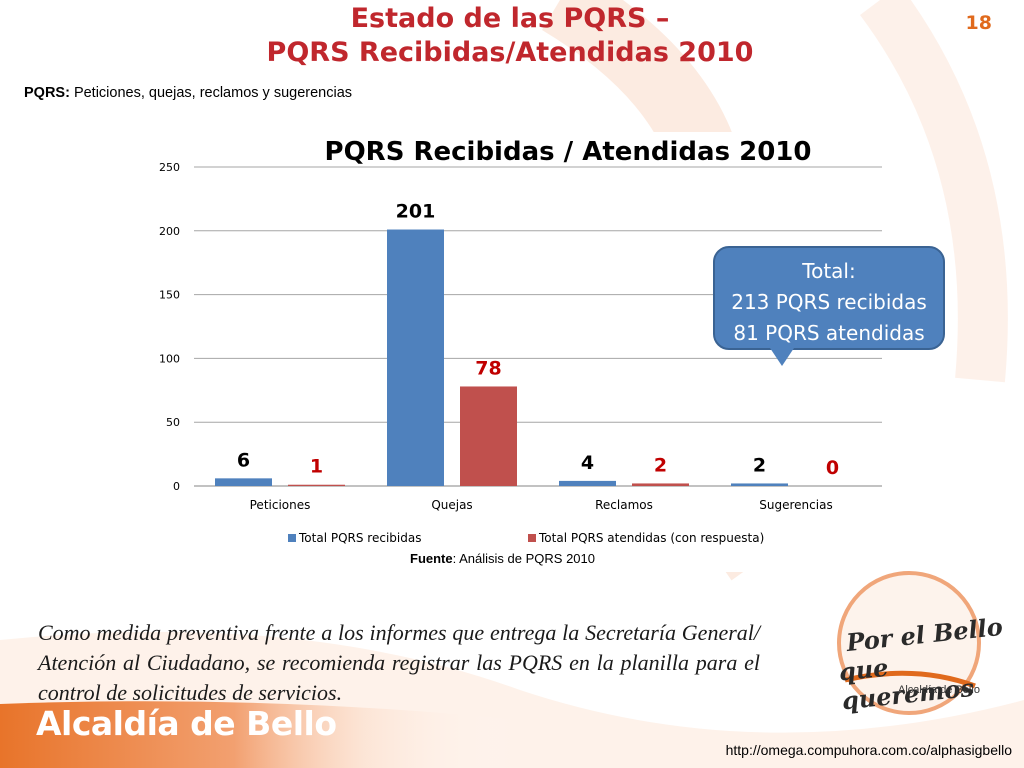  What do you see at coordinates (568, 152) in the screenshot?
I see `chart-title: PQRS Recibidas / Atendidas 2010` at bounding box center [568, 152].